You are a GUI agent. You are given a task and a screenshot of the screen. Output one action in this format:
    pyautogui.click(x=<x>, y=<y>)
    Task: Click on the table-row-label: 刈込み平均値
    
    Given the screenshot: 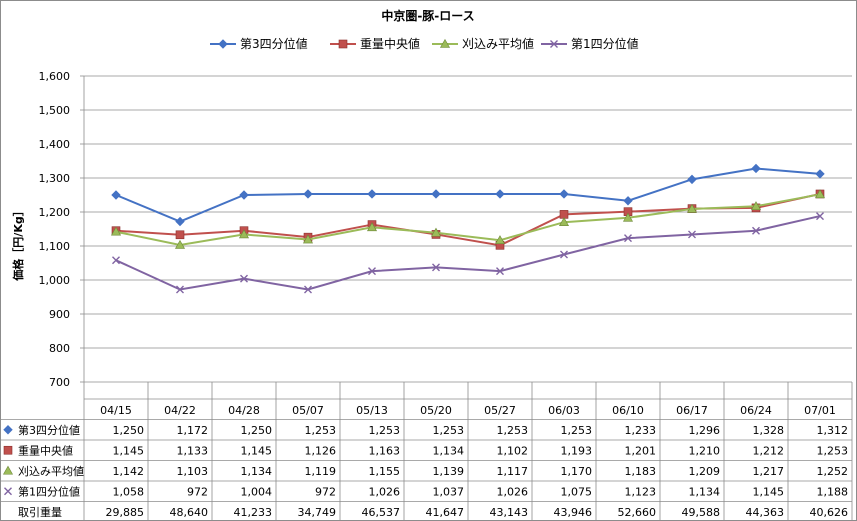 What is the action you would take?
    pyautogui.click(x=51, y=471)
    